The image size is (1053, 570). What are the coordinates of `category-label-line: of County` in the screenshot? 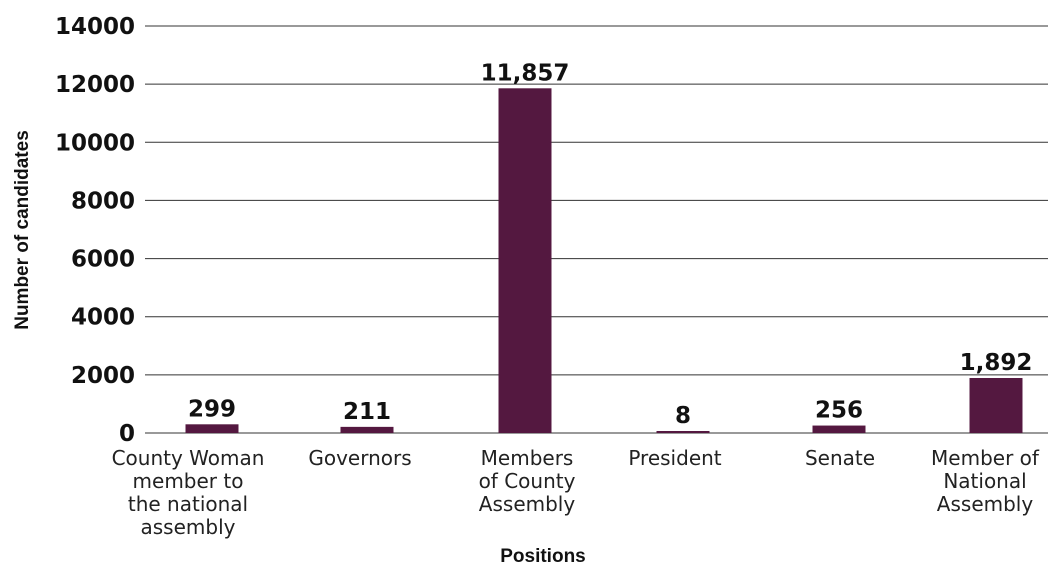 It's located at (527, 481).